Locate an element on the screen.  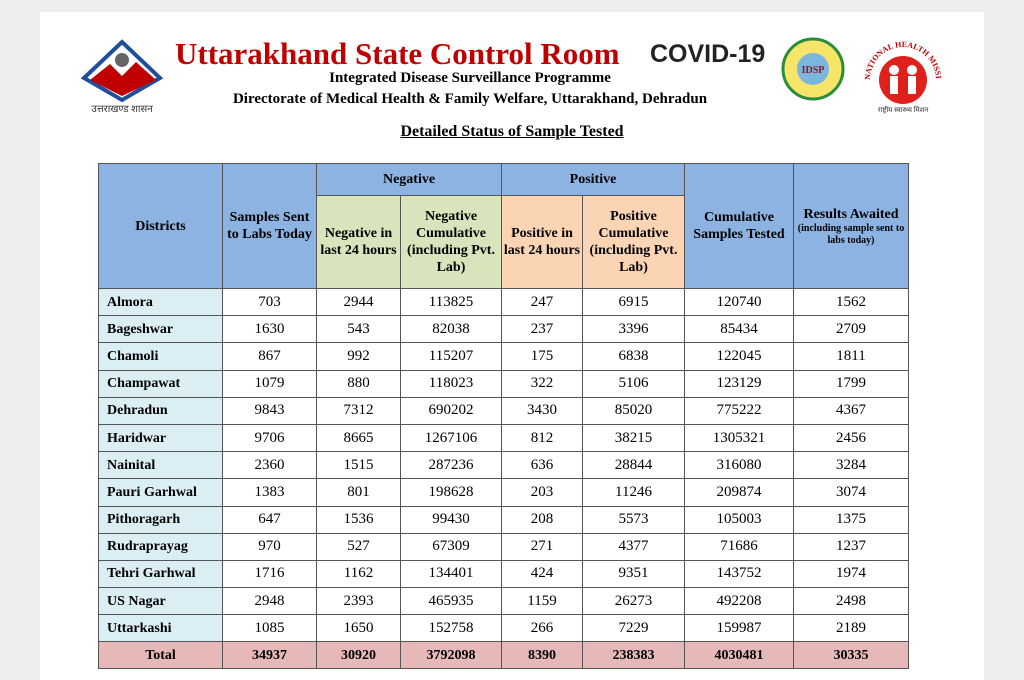
value-cell: 3396 is located at coordinates (633, 329).